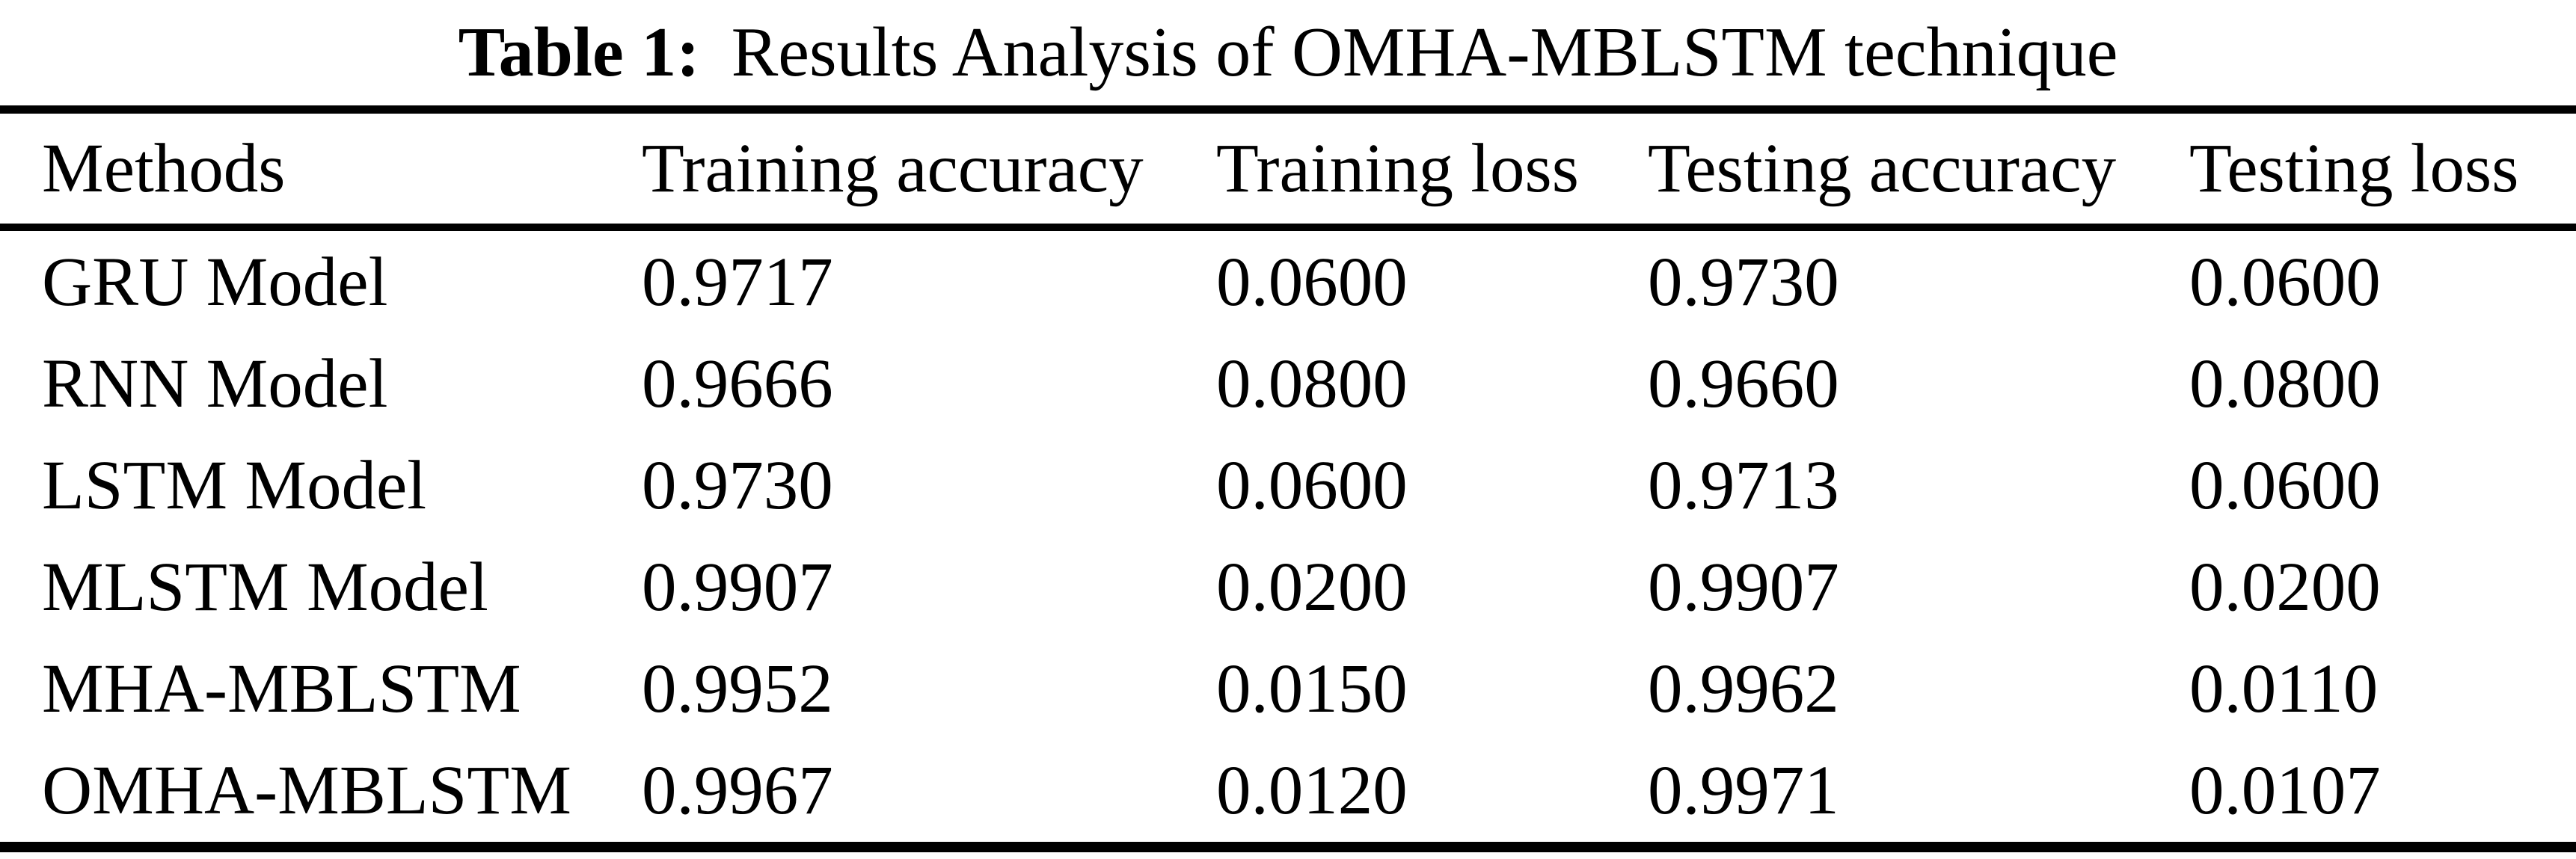 This screenshot has width=2576, height=859. I want to click on table-row-lstm: LSTM Model 0.9730 0.0600 0.9713 0.0600, so click(1288, 485).